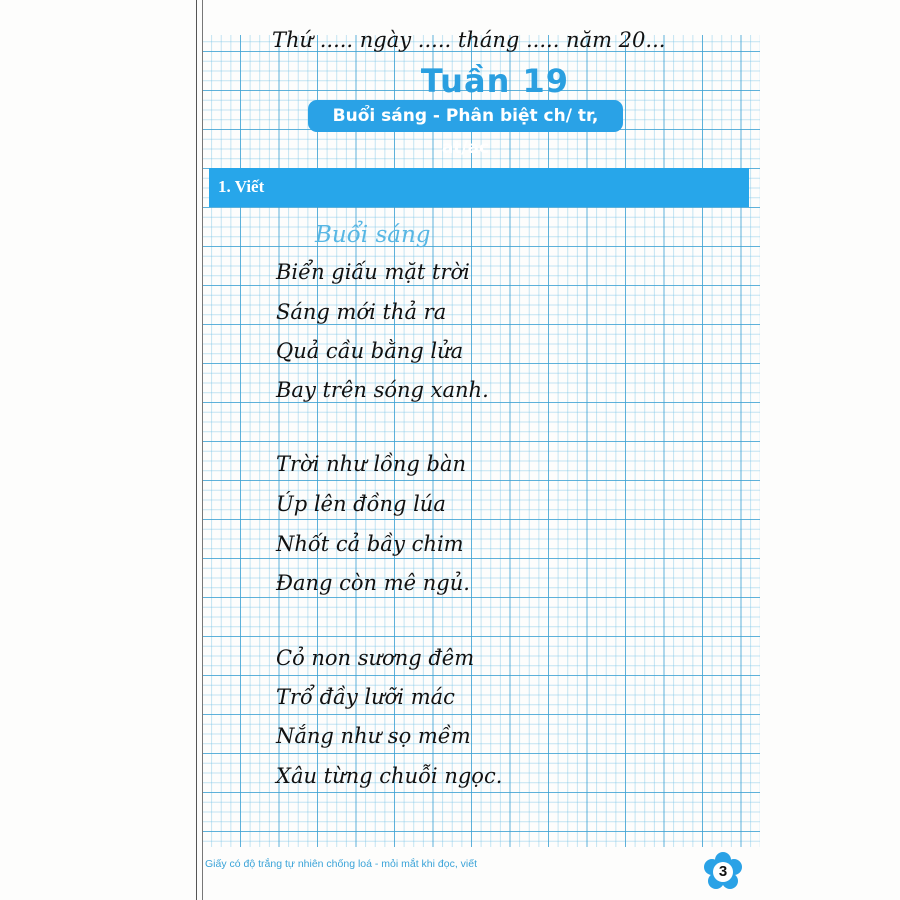 The width and height of the screenshot is (900, 900). I want to click on flower-icon, so click(723, 870).